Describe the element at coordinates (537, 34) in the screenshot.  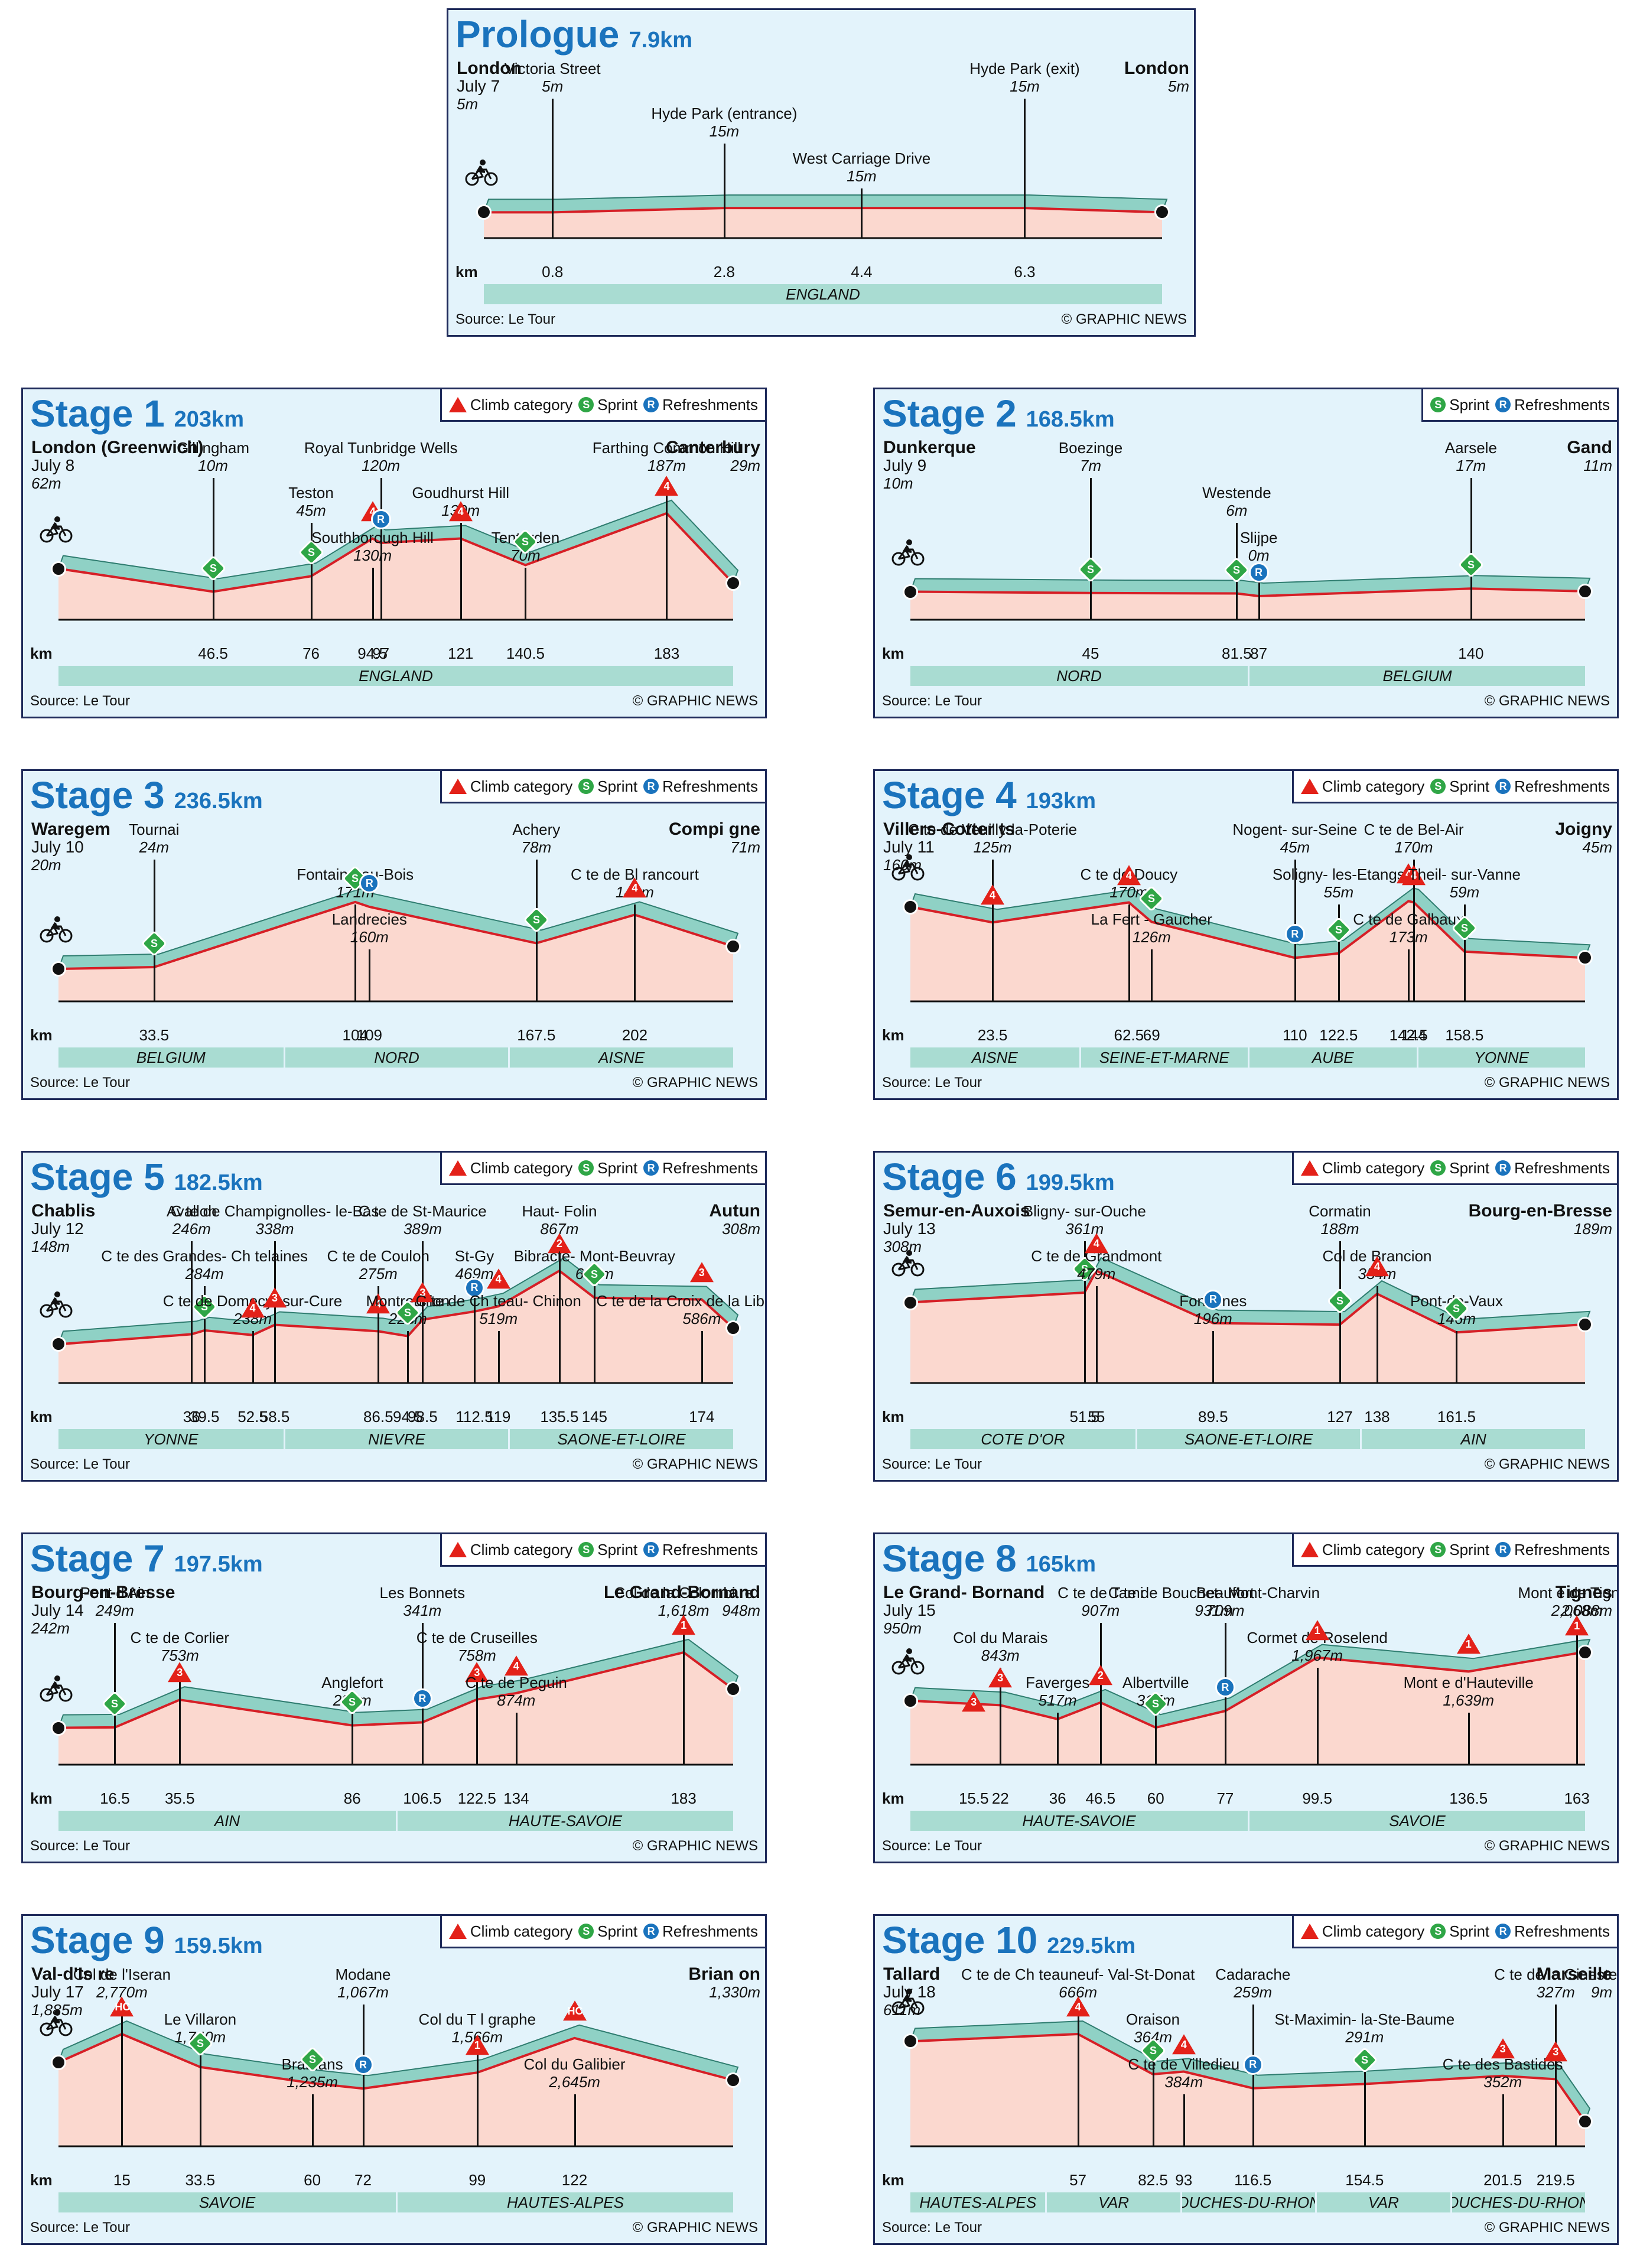
I see `stage-name: Prologue` at that location.